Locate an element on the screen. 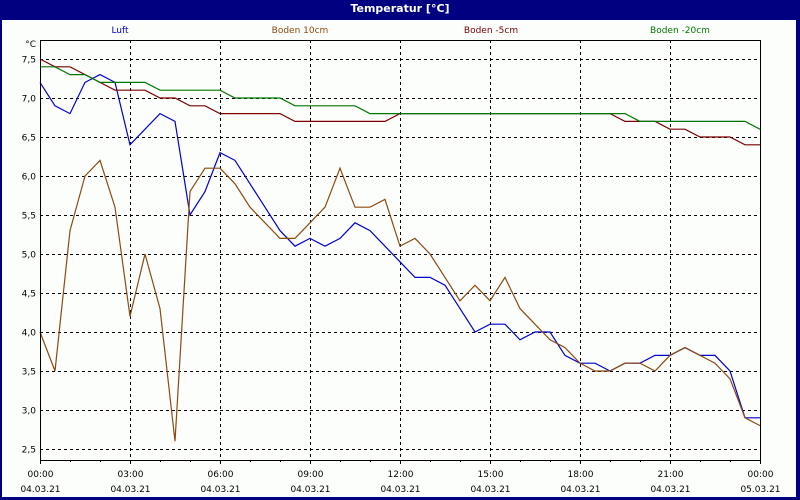 The image size is (800, 500). y-tick-label: 3,5 is located at coordinates (29, 373).